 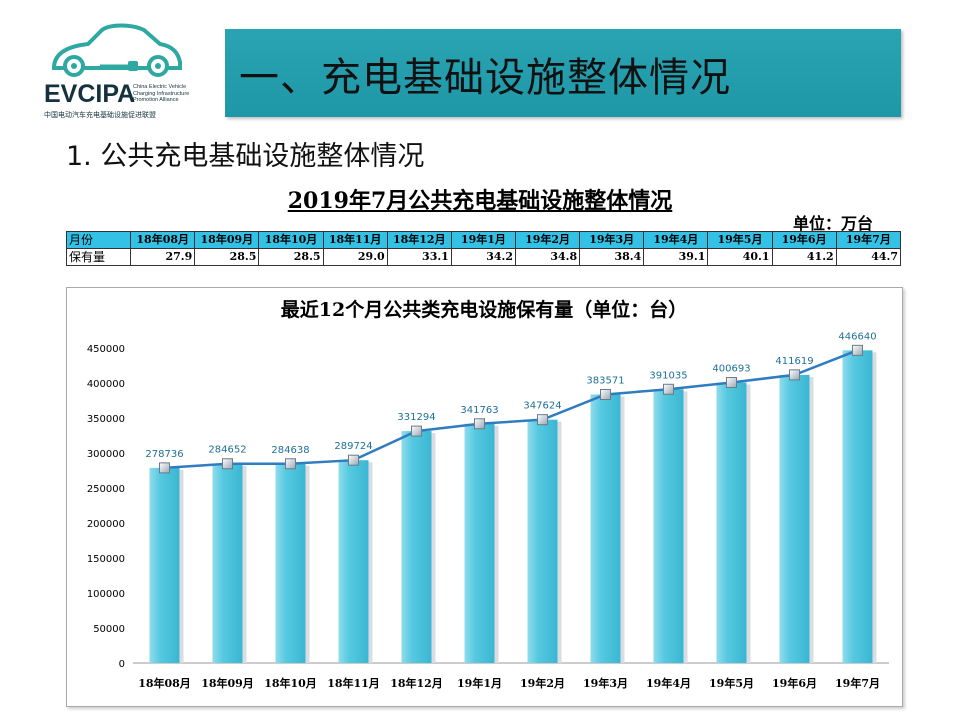 What do you see at coordinates (804, 240) in the screenshot?
I see `month-cell: 19年6月` at bounding box center [804, 240].